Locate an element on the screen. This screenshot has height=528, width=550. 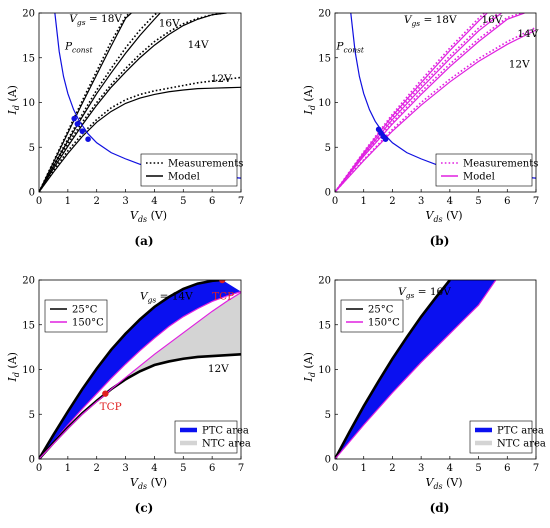
panel-label: (d) is located at coordinates (440, 508).